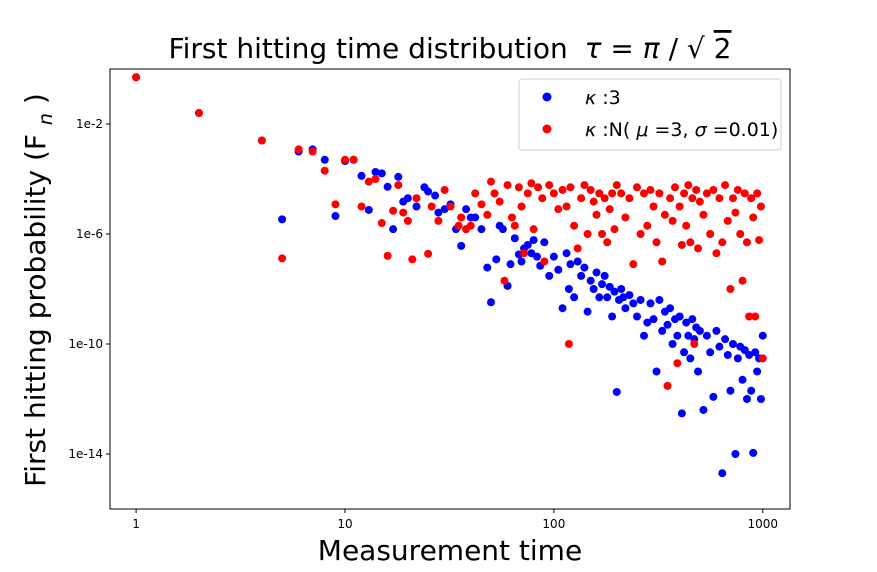 This screenshot has width=877, height=572. Describe the element at coordinates (611, 98) in the screenshot. I see `legend-label-kappa-3-rest: :3` at that location.